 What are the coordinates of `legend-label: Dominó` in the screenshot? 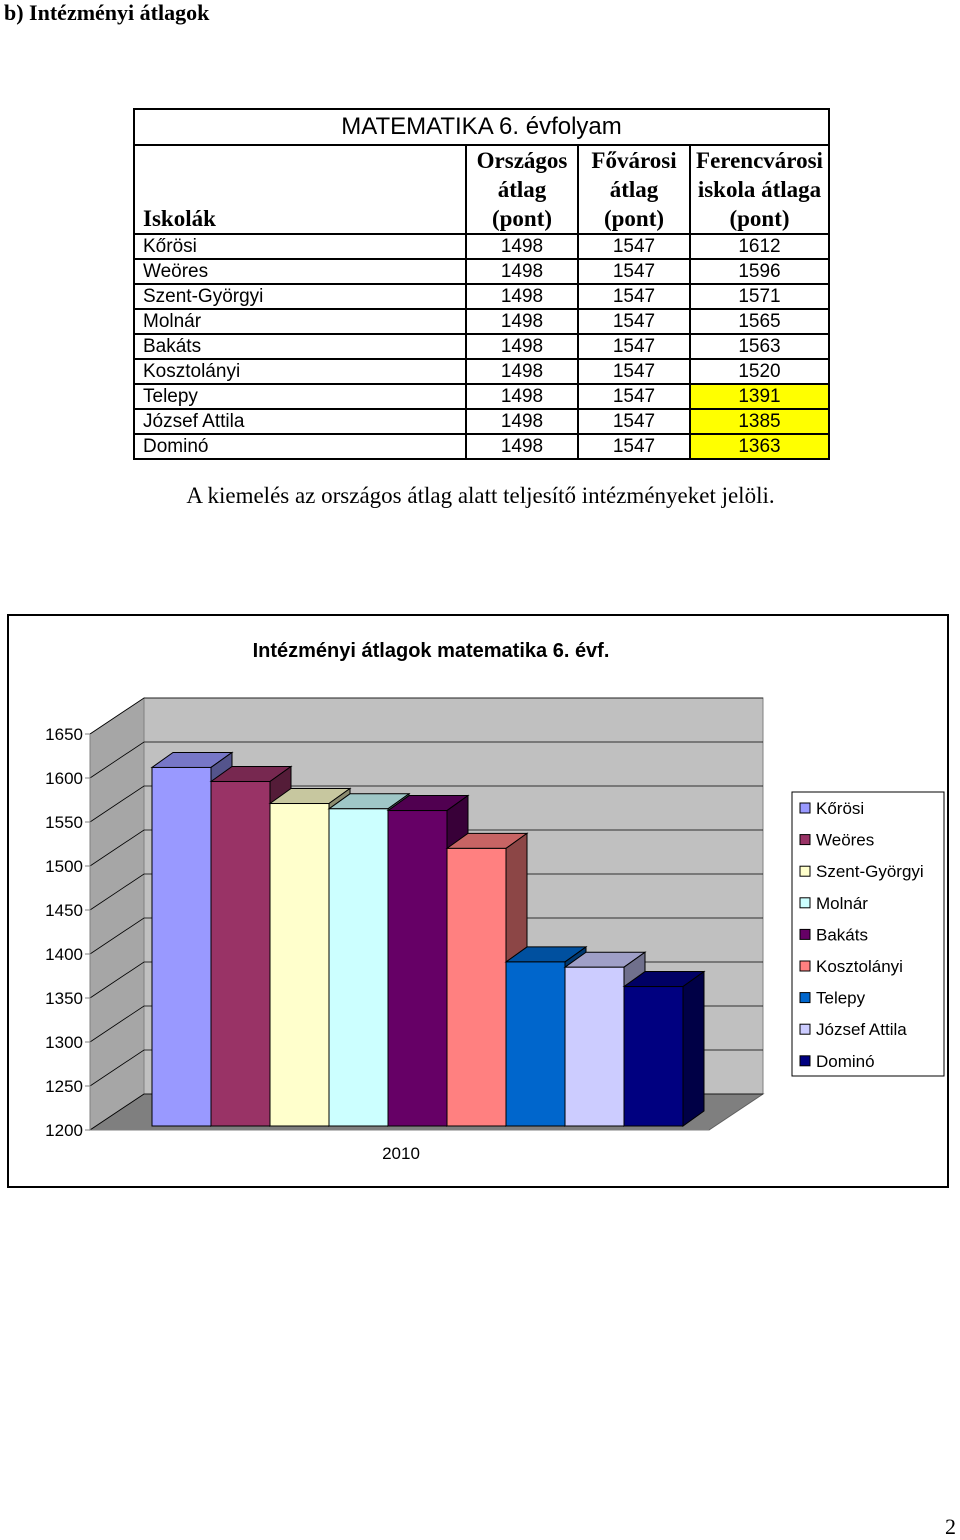 It's located at (845, 1061).